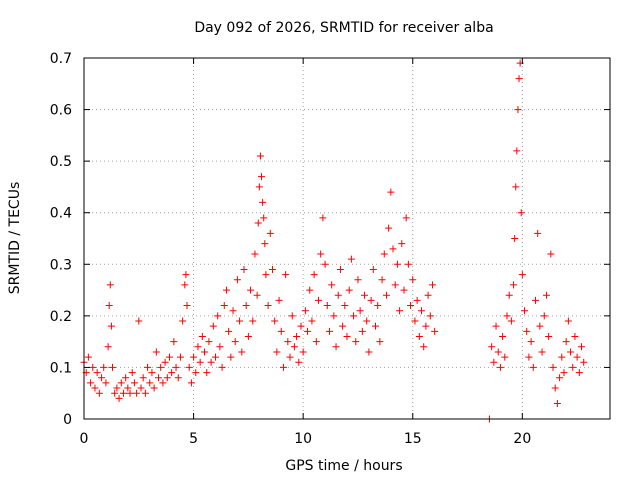  Describe the element at coordinates (67, 420) in the screenshot. I see `y-tick-label: 0` at that location.